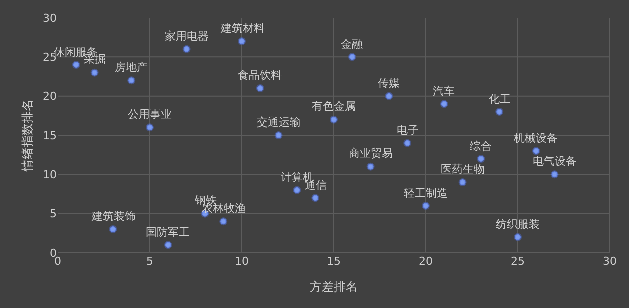 This screenshot has height=308, width=629. Describe the element at coordinates (242, 261) in the screenshot. I see `x-tick-label: 10` at that location.